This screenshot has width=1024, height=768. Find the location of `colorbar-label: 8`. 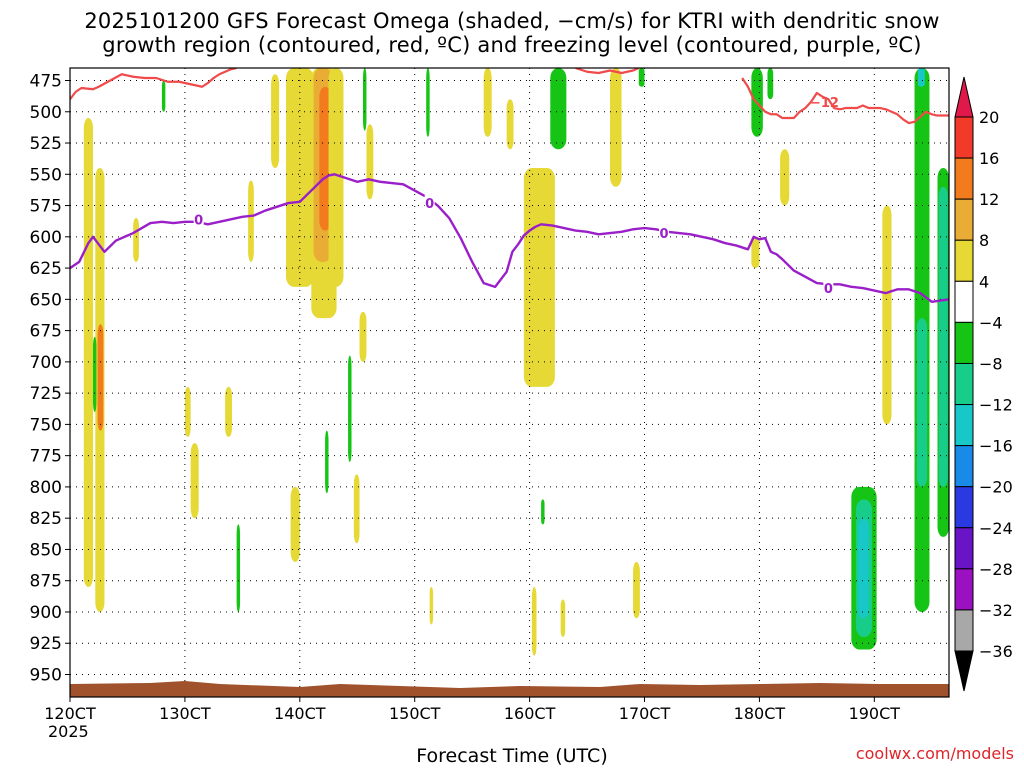

colorbar-label: 8 is located at coordinates (984, 240).